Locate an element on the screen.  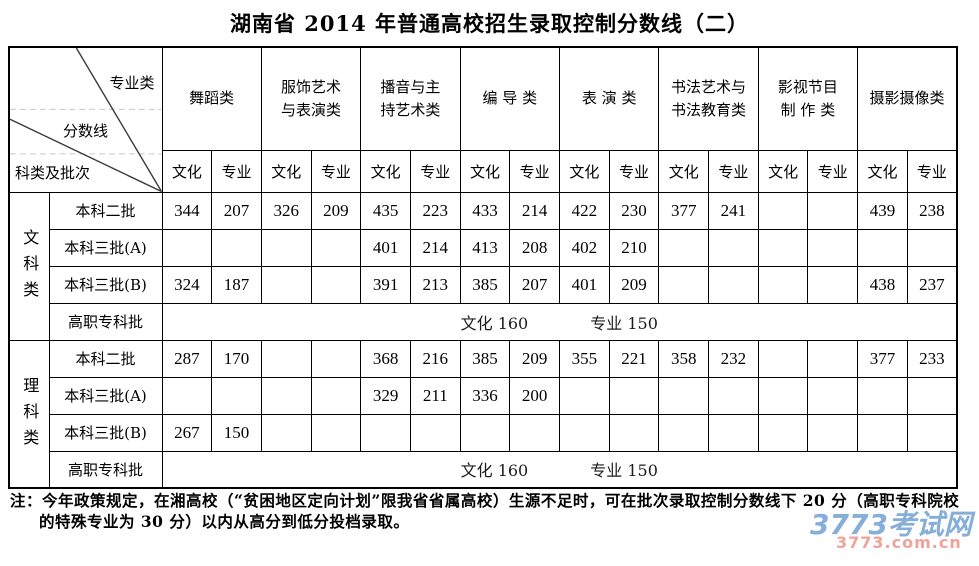
batch-label: 本科二批 is located at coordinates (105, 210).